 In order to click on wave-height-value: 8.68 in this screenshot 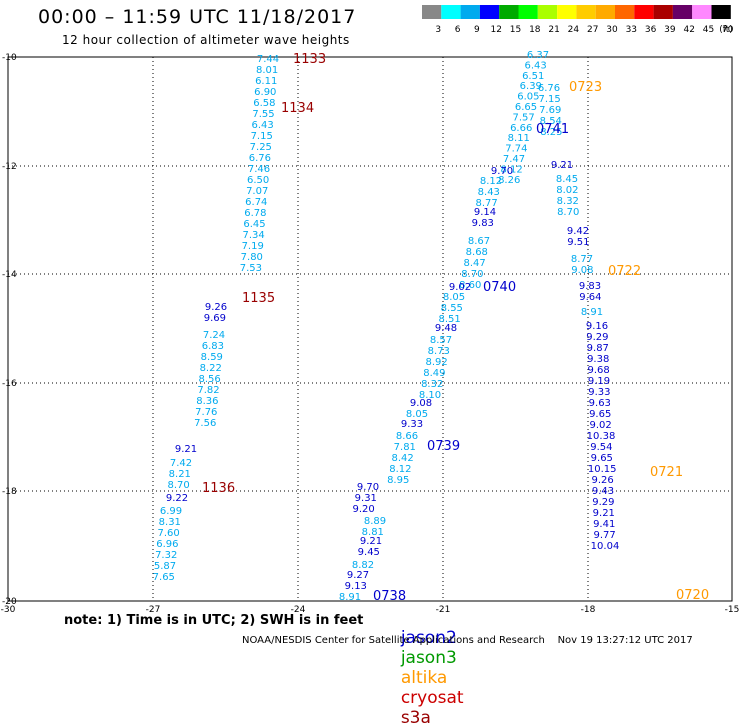, I will do `click(477, 252)`.